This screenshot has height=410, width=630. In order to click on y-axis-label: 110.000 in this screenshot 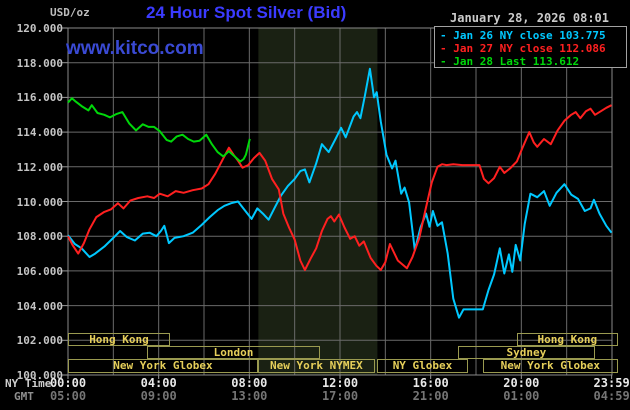, I will do `click(39, 202)`.